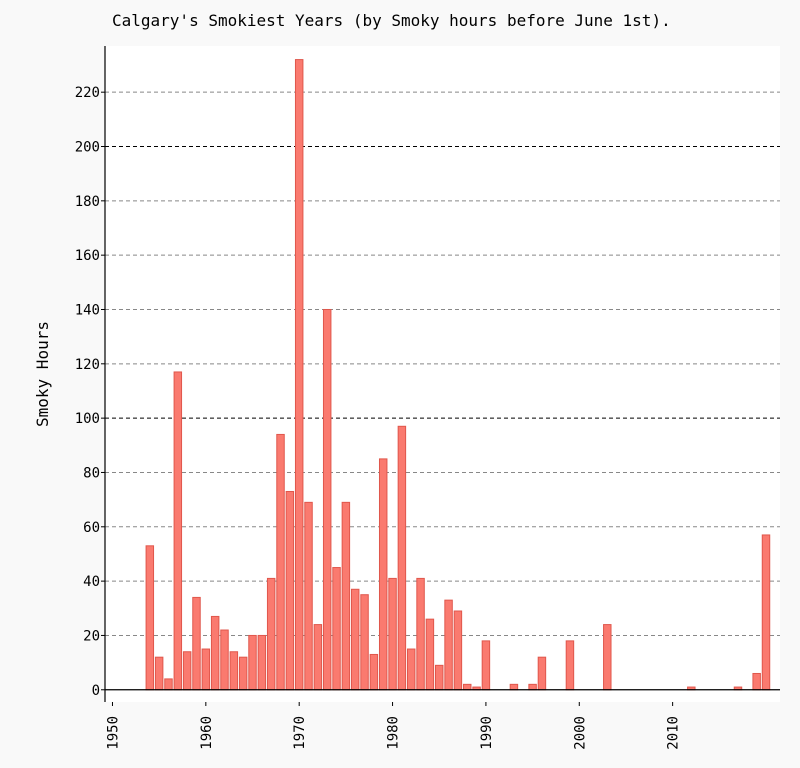  What do you see at coordinates (178, 531) in the screenshot?
I see `bar-1957` at bounding box center [178, 531].